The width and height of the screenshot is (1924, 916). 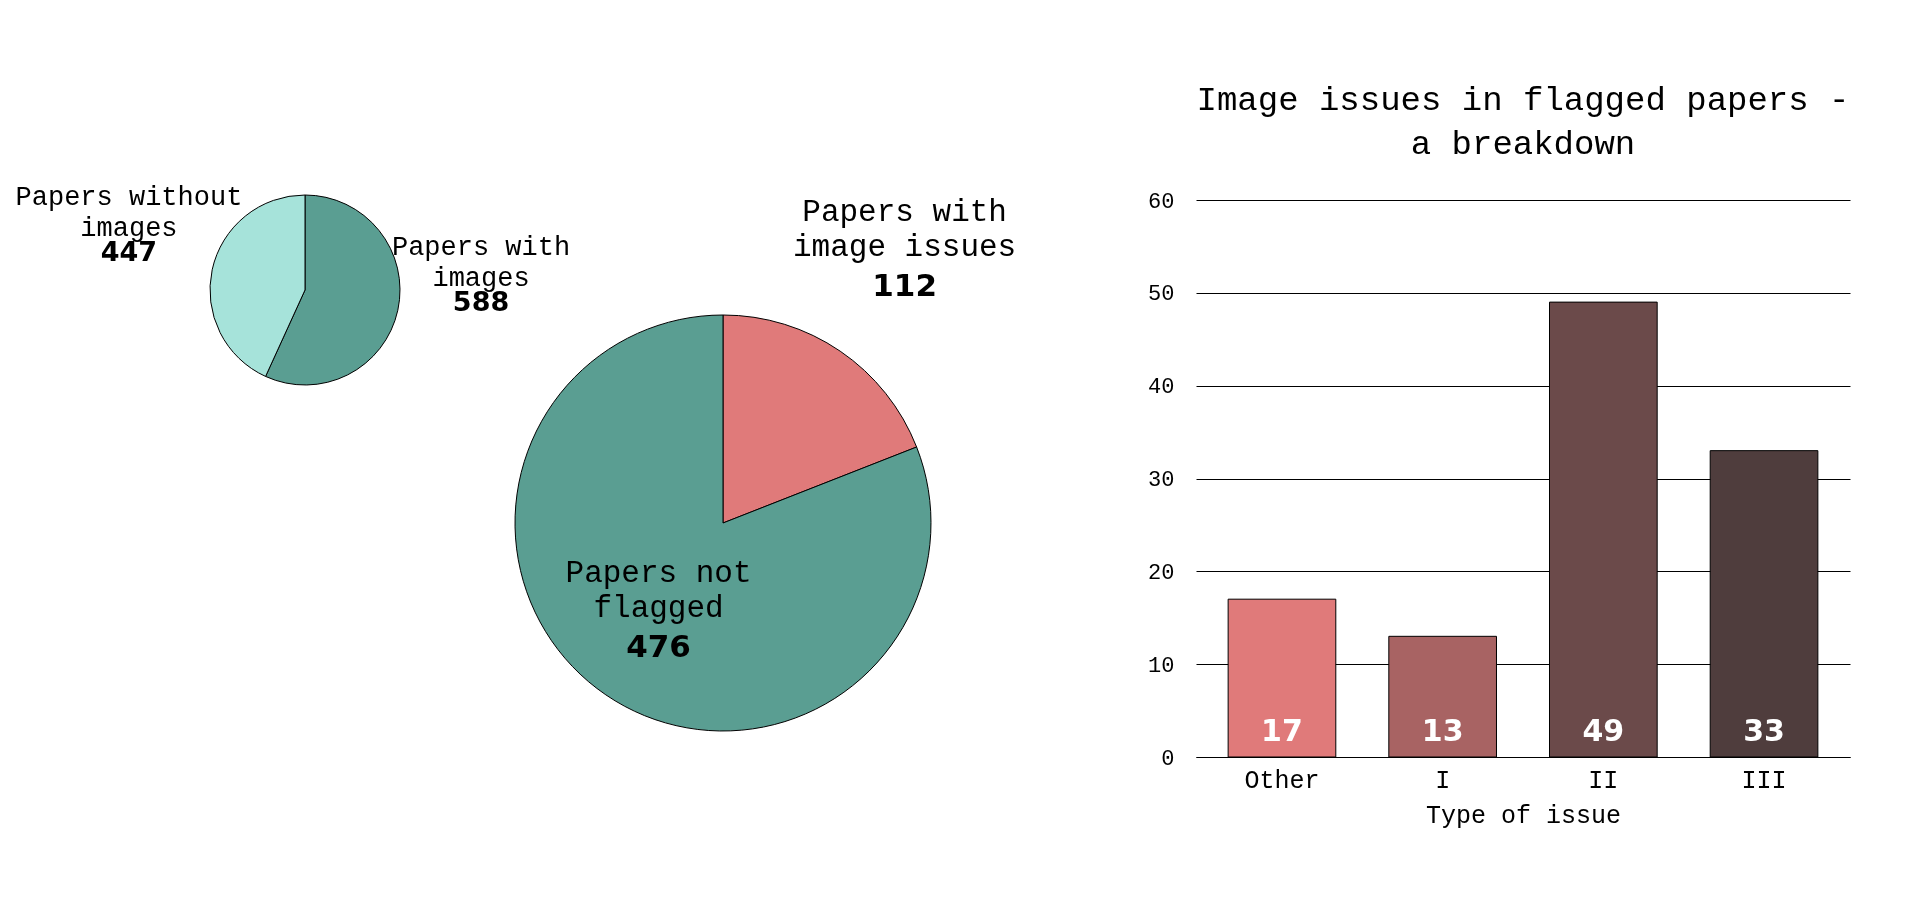 I want to click on y-tick-label: 60, so click(x=1161, y=202).